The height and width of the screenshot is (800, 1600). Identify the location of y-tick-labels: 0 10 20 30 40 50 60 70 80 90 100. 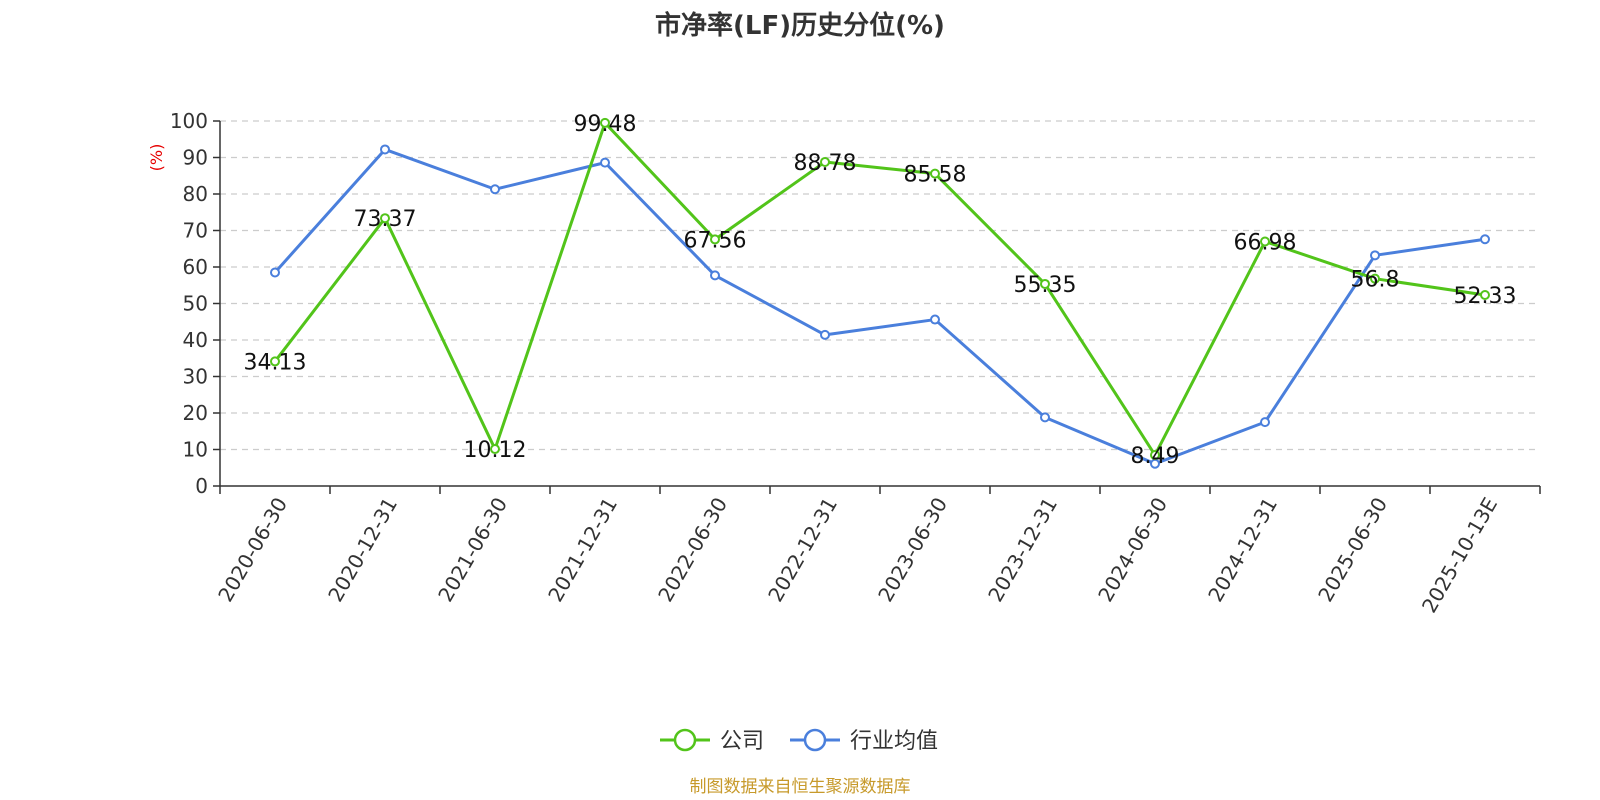
(189, 303).